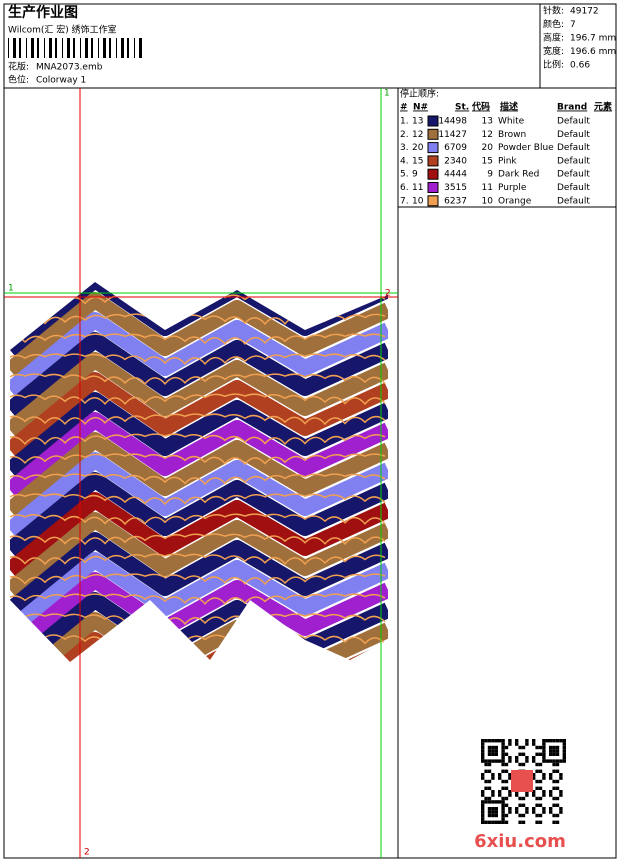  What do you see at coordinates (455, 175) in the screenshot?
I see `row-stitches: 4444` at bounding box center [455, 175].